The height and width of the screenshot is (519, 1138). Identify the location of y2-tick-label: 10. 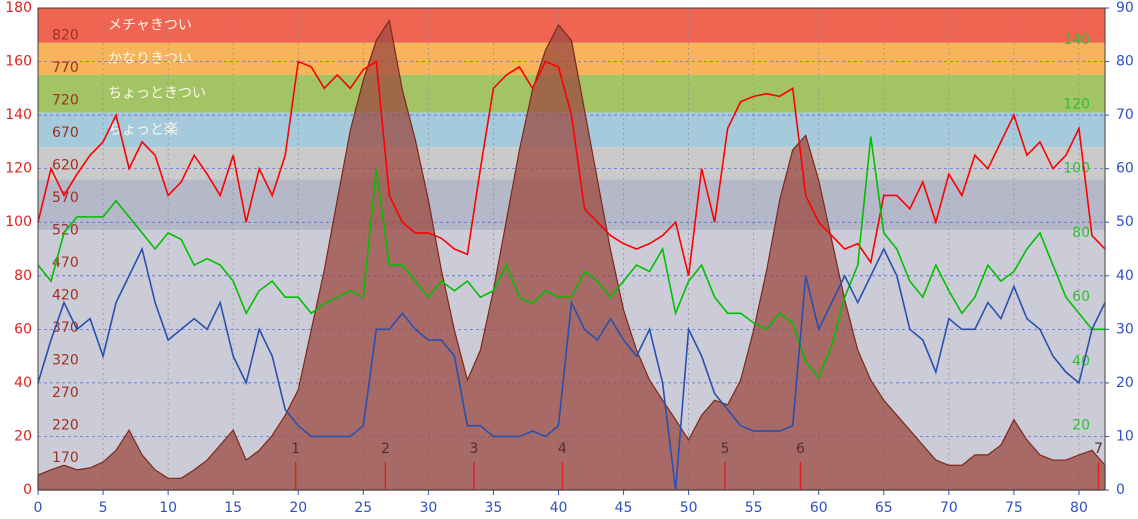
(1125, 436).